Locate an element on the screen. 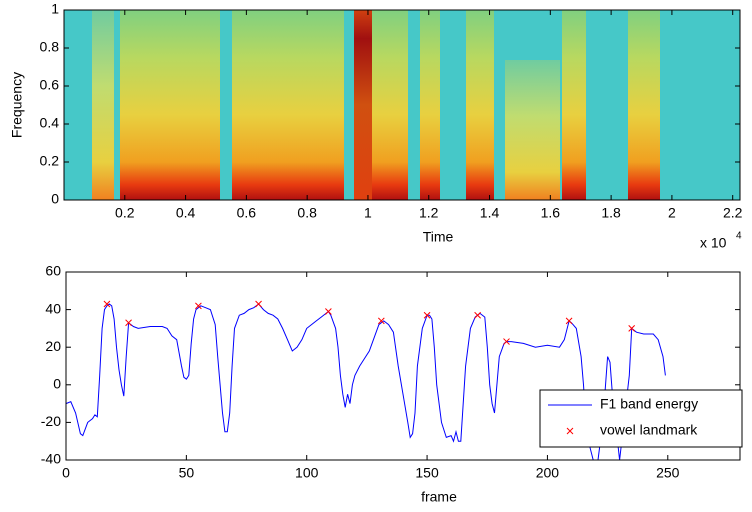 This screenshot has height=512, width=752. y-axis-label: Frequency is located at coordinates (17, 105).